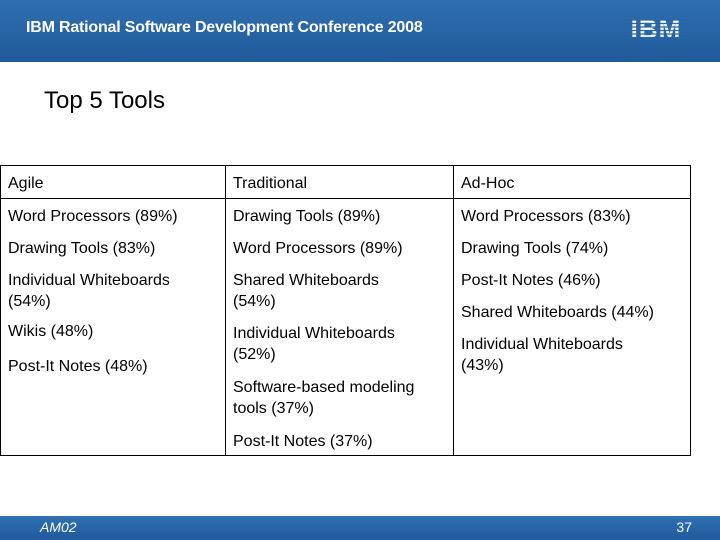 Image resolution: width=720 pixels, height=540 pixels. What do you see at coordinates (542, 355) in the screenshot?
I see `list-item: Individual Whiteboards (43%)` at bounding box center [542, 355].